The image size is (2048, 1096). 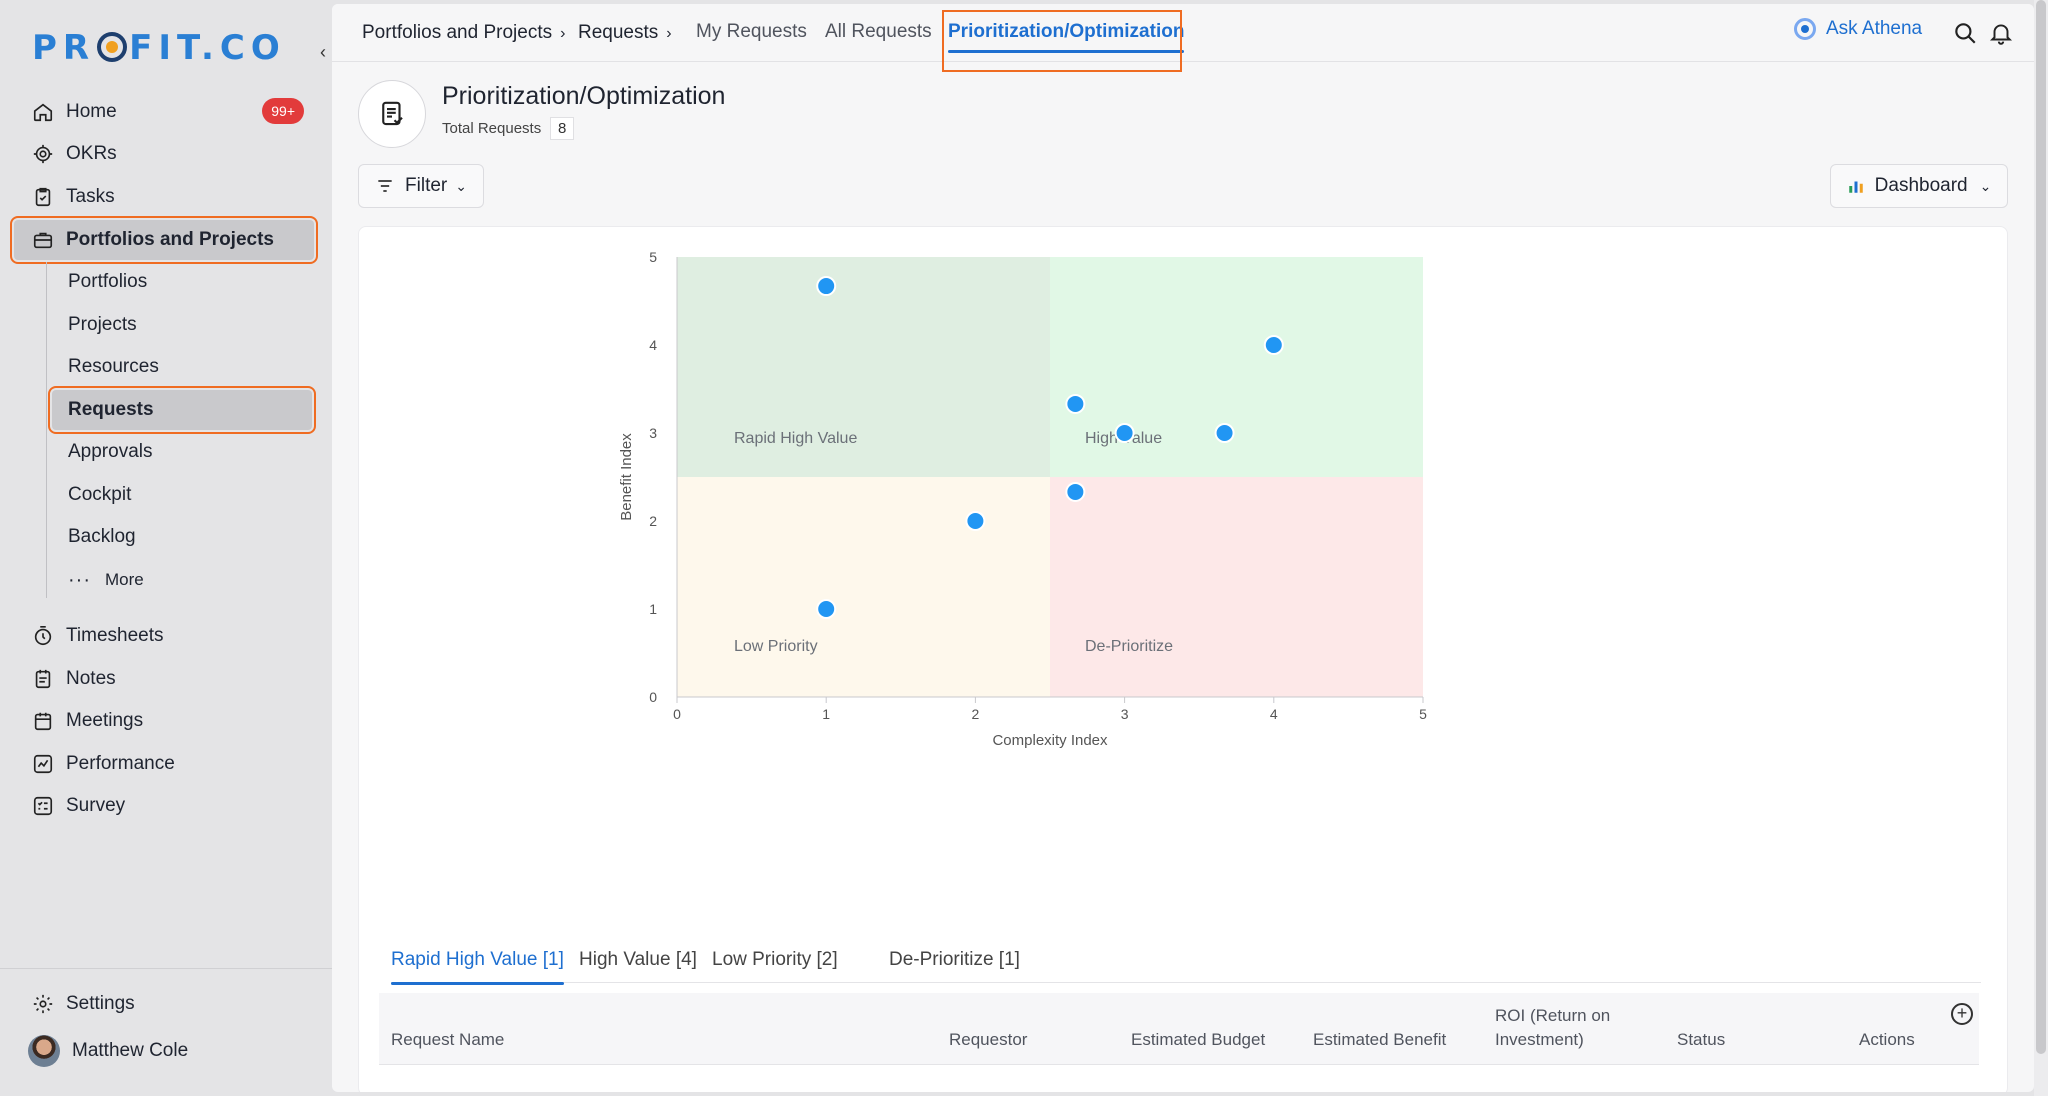 What do you see at coordinates (1701, 1039) in the screenshot?
I see `column-status: Status` at bounding box center [1701, 1039].